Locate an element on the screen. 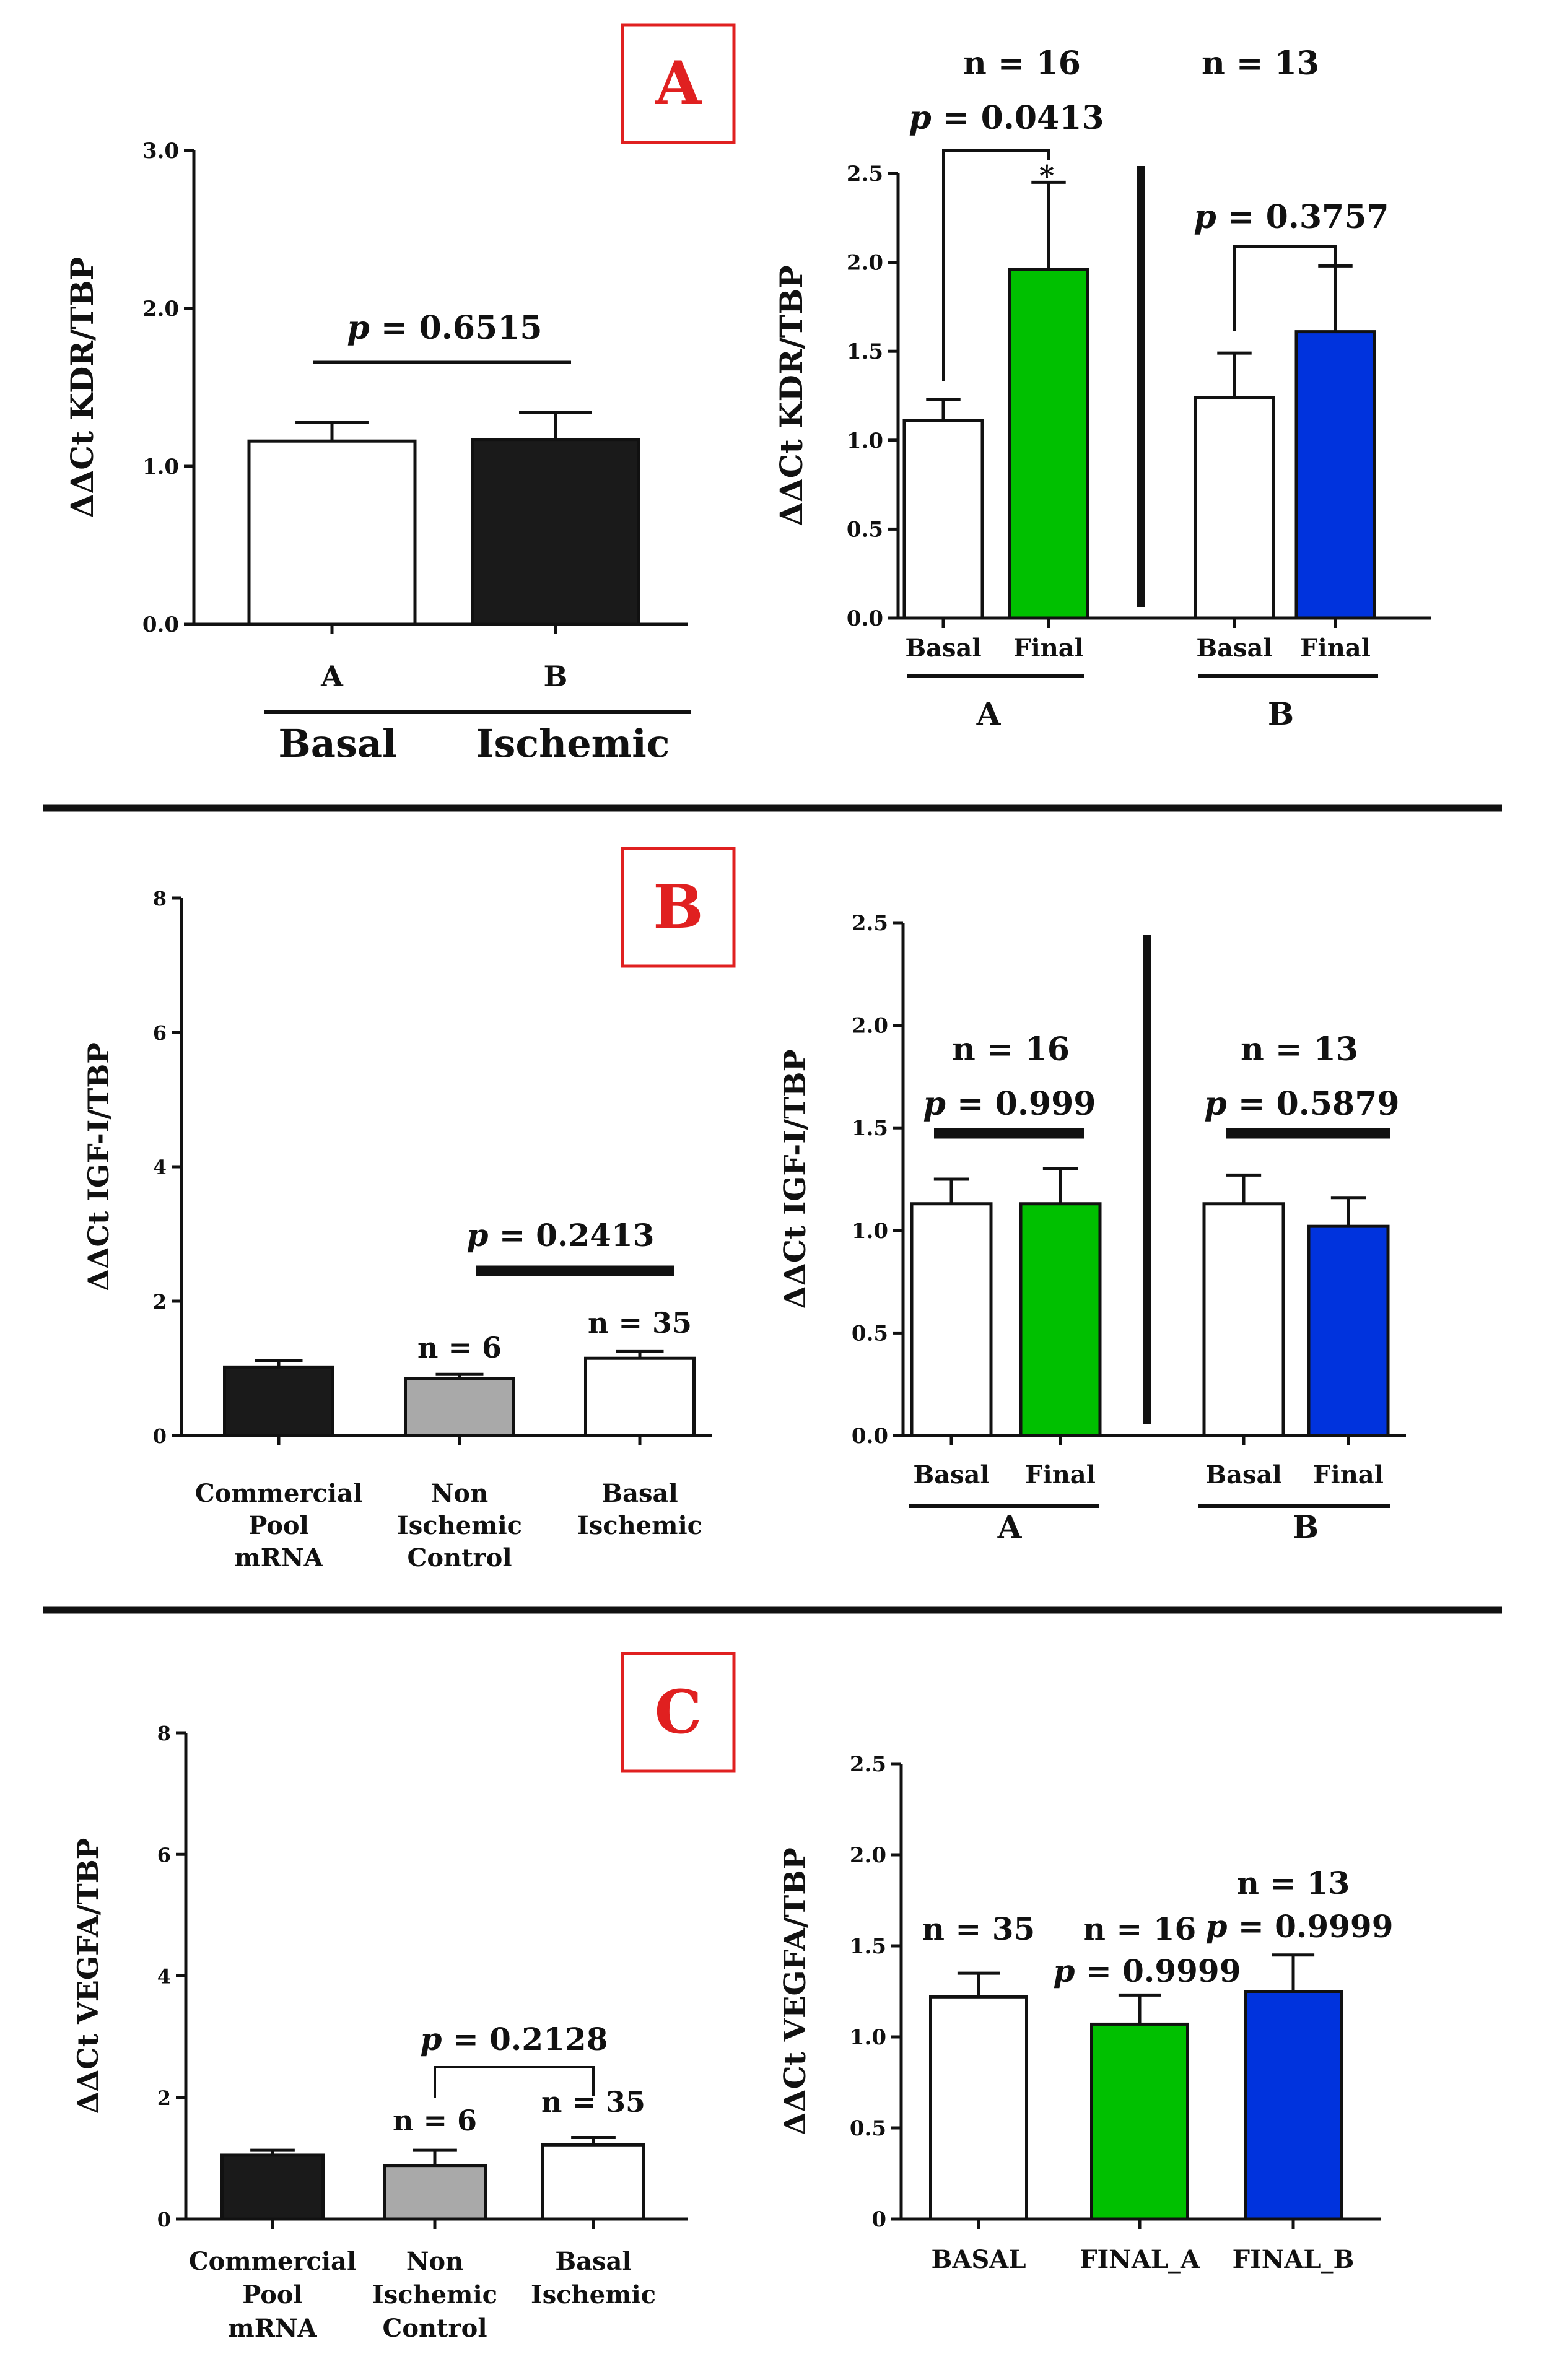  panel-label: B is located at coordinates (678, 907).